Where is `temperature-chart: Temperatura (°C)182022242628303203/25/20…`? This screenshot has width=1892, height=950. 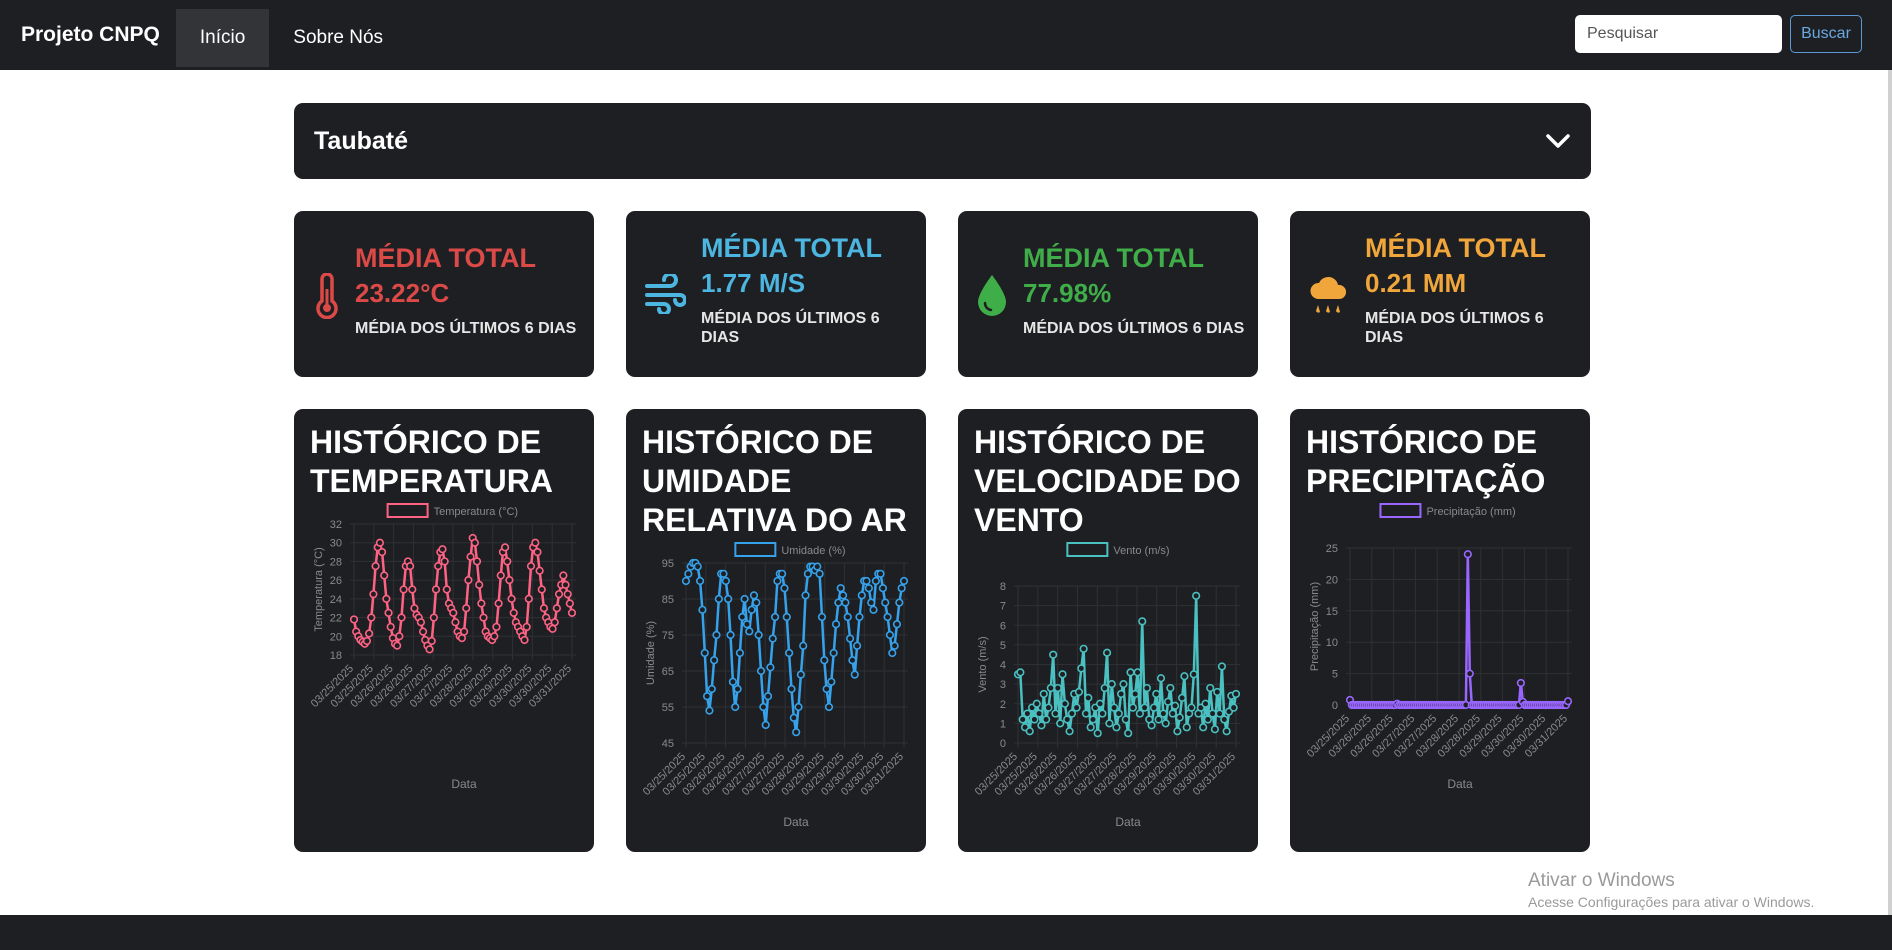 temperature-chart: Temperatura (°C)182022242628303203/25/20… is located at coordinates (444, 630).